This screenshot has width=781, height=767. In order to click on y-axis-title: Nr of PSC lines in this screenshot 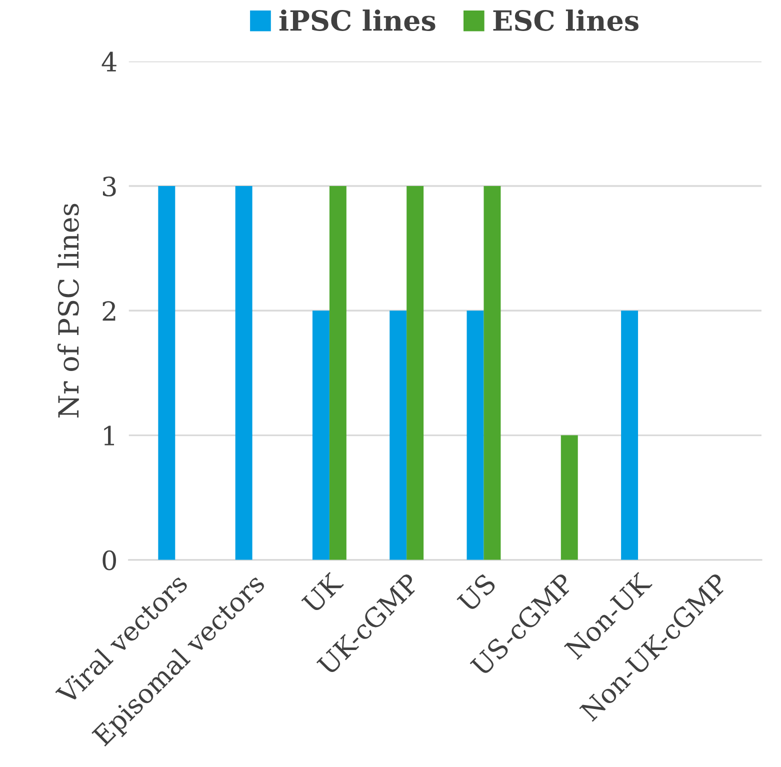, I will do `click(68, 311)`.